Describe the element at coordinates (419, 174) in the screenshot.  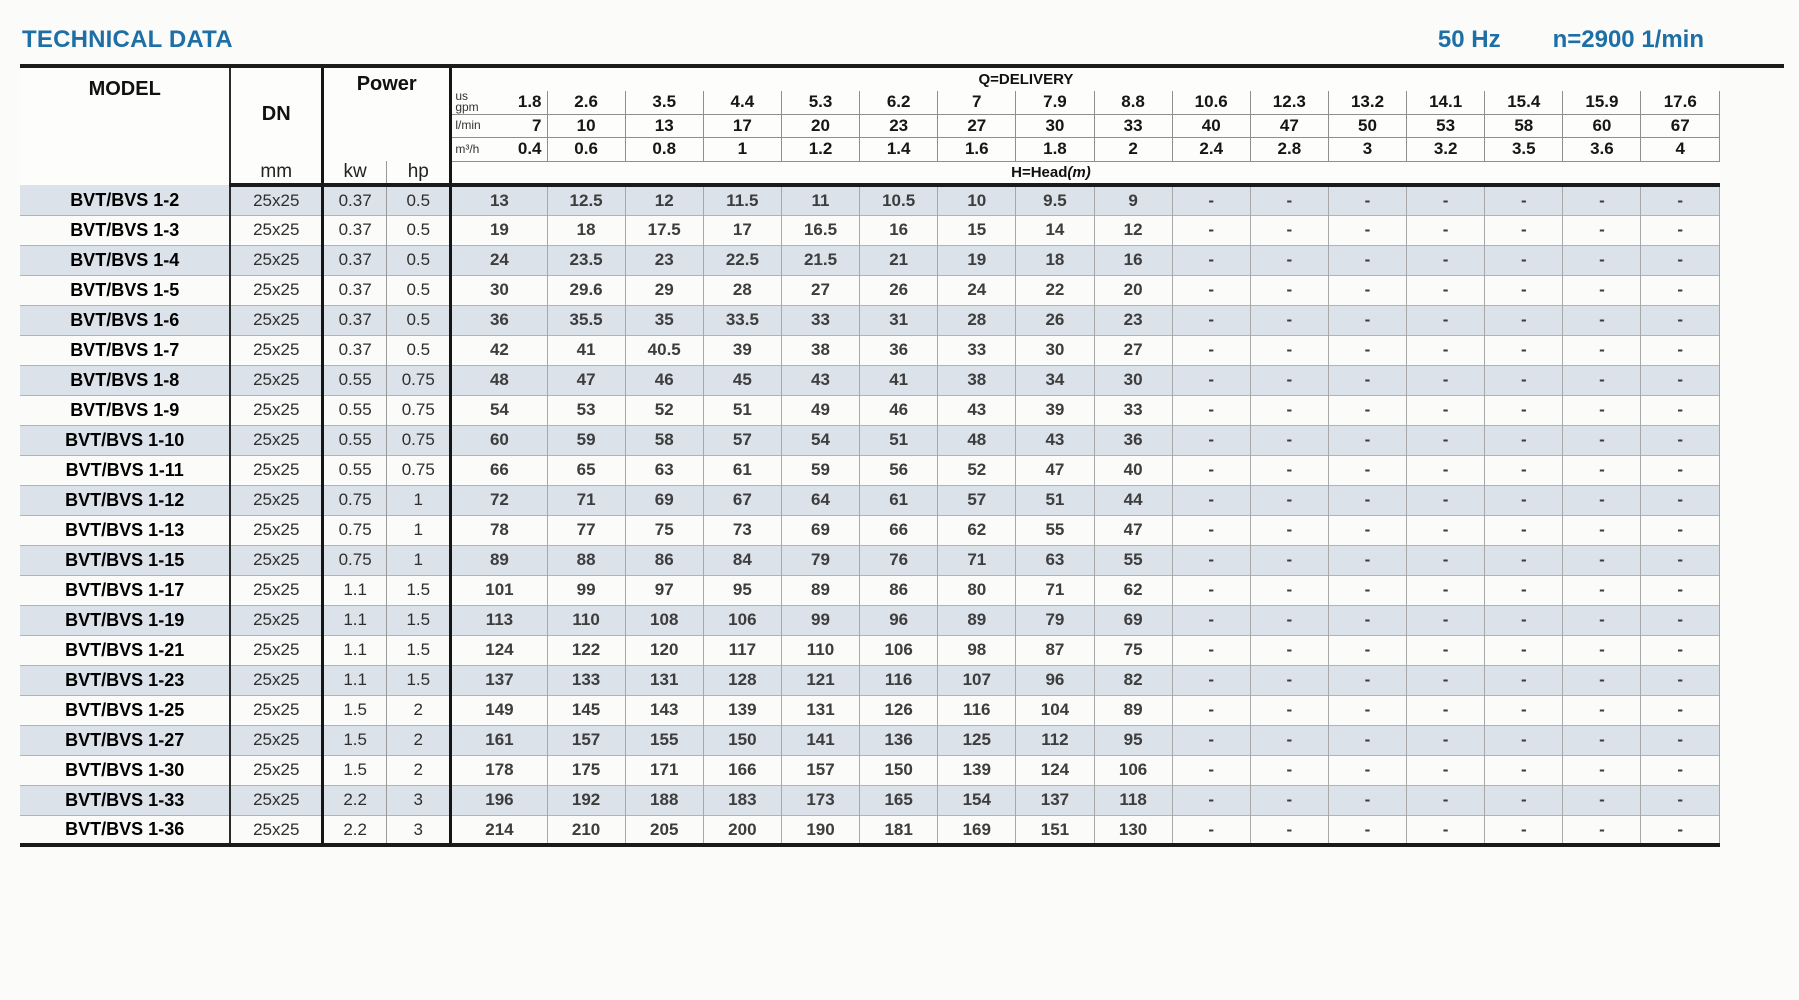
I see `hp-label: hp` at that location.